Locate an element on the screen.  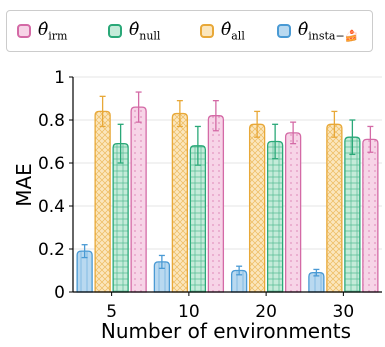
x-axis-label: Number of environments is located at coordinates (226, 331).